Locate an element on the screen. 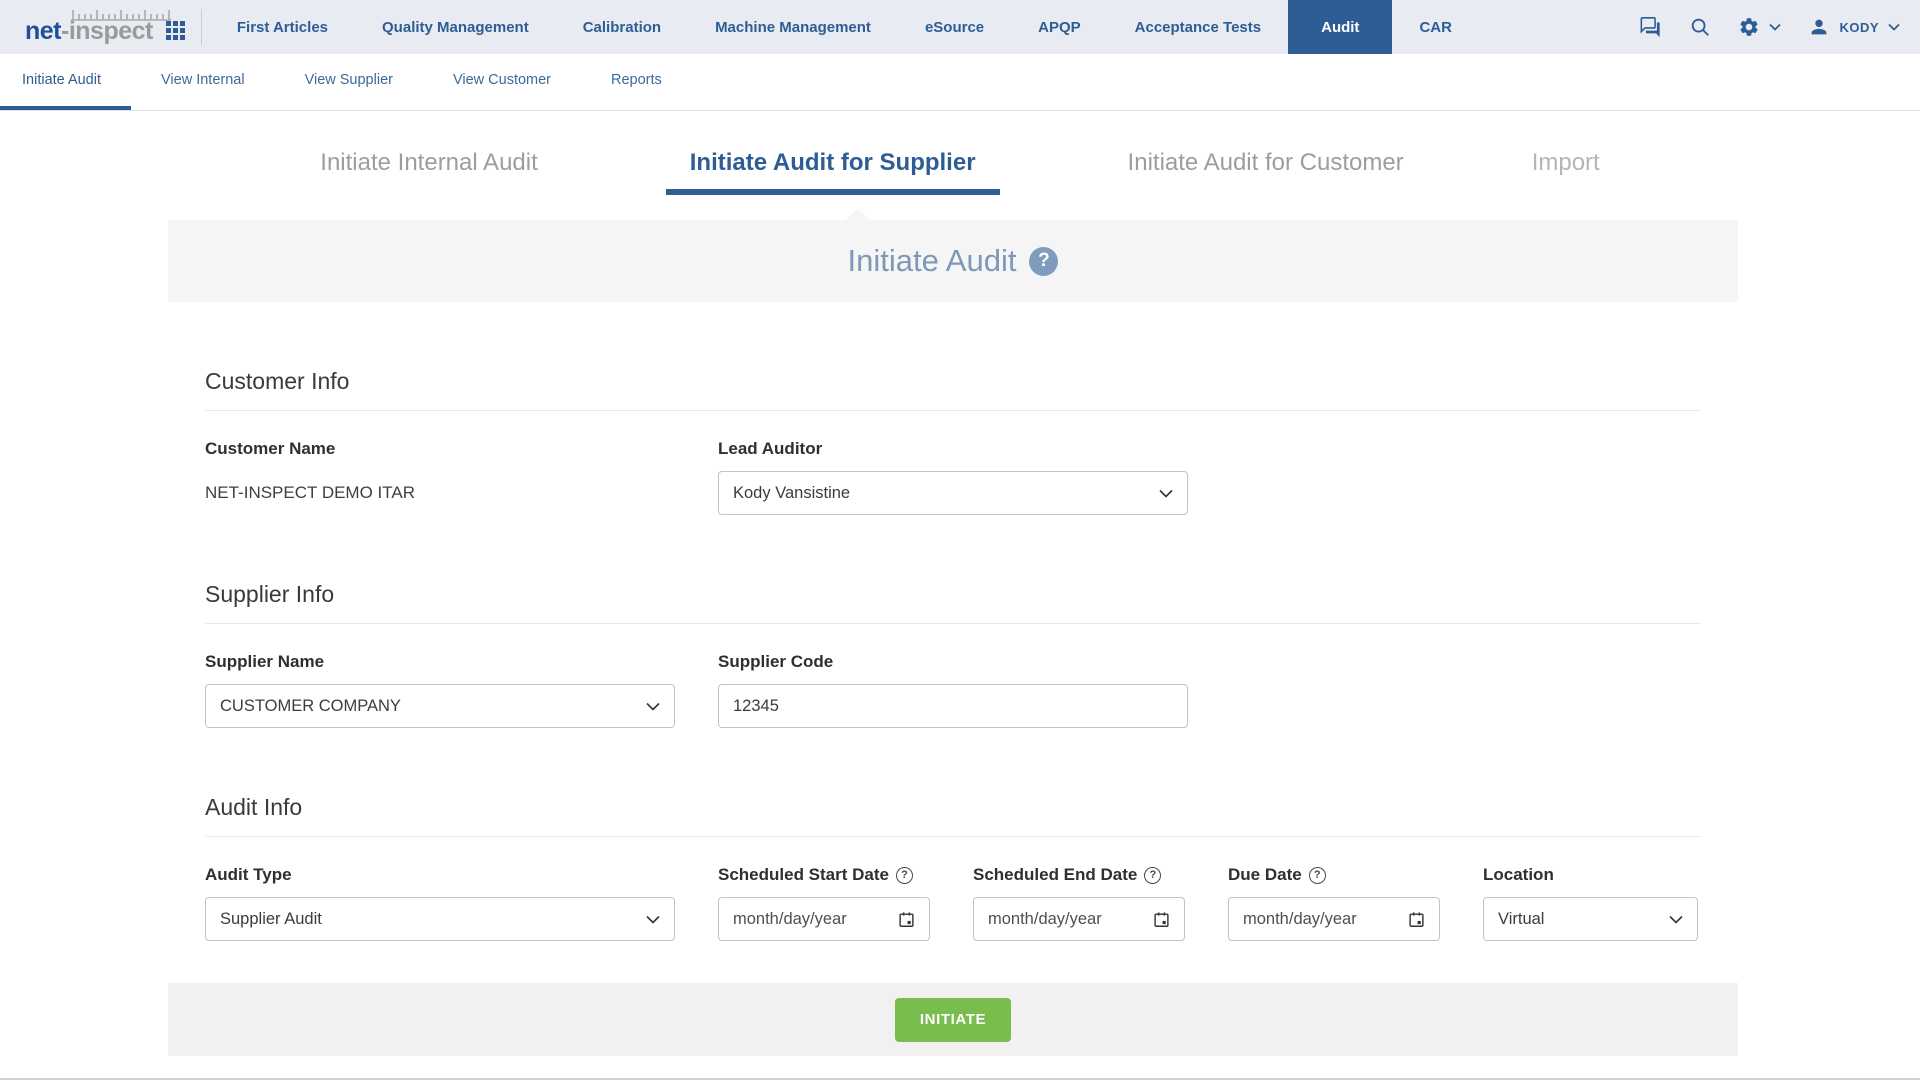  due-date-label: Due Date ? is located at coordinates (1334, 875).